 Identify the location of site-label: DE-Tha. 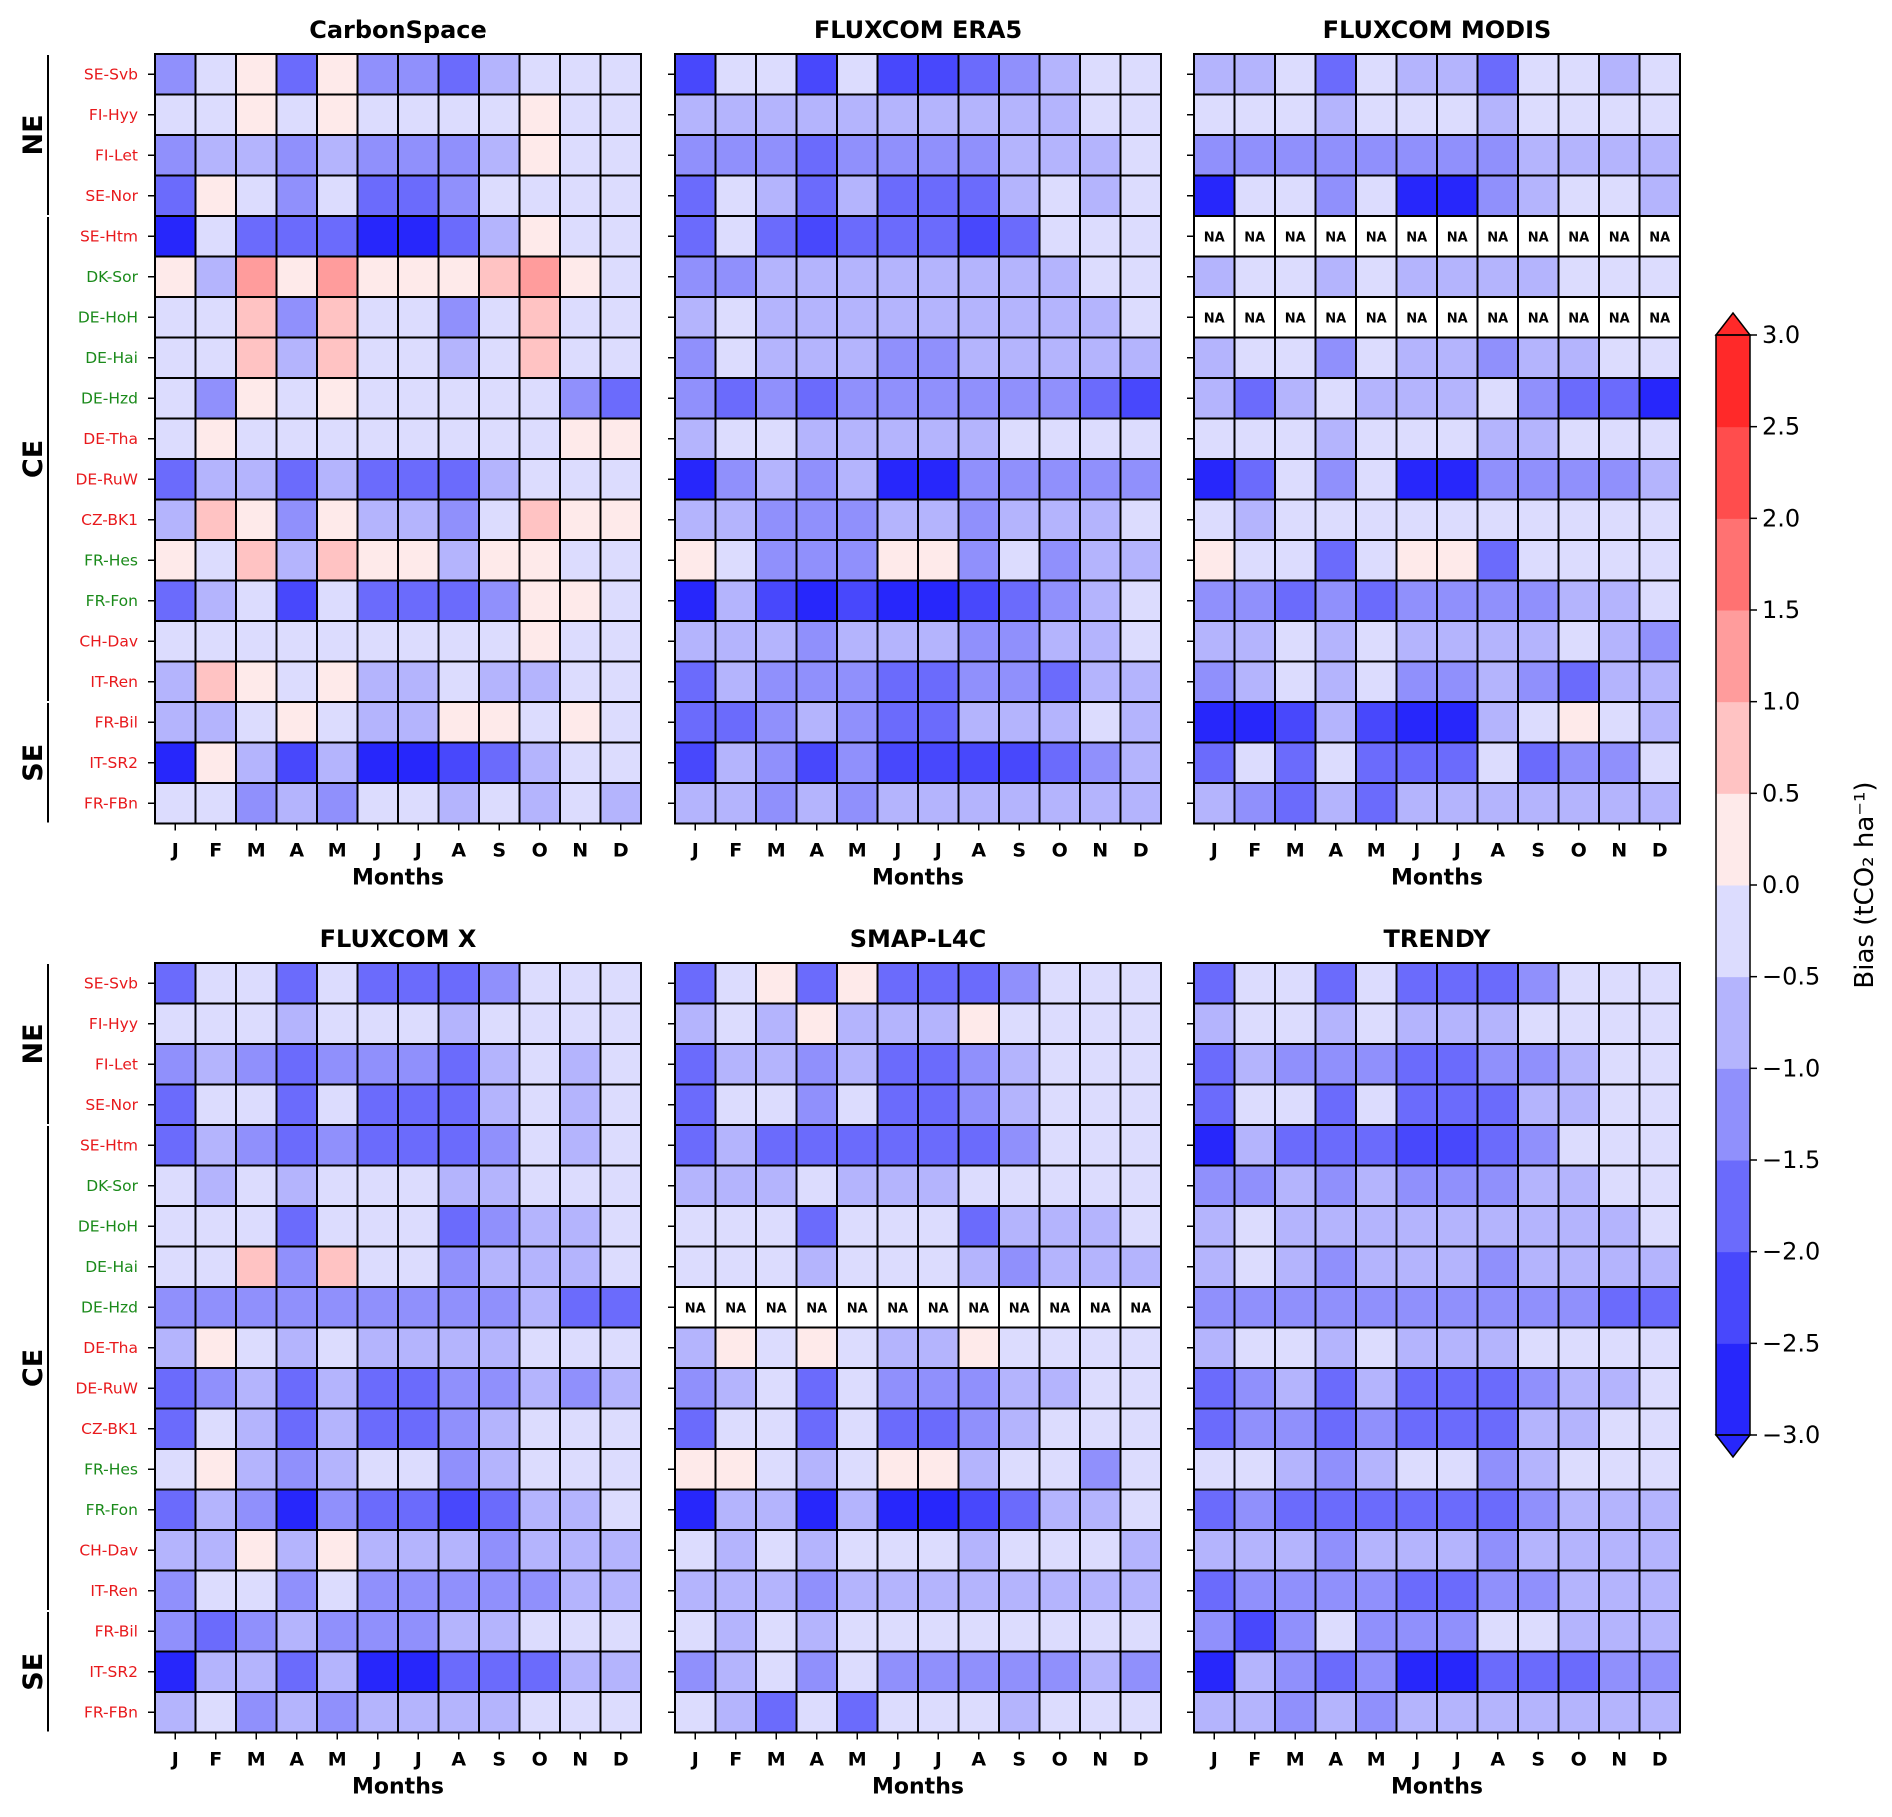
(110, 439).